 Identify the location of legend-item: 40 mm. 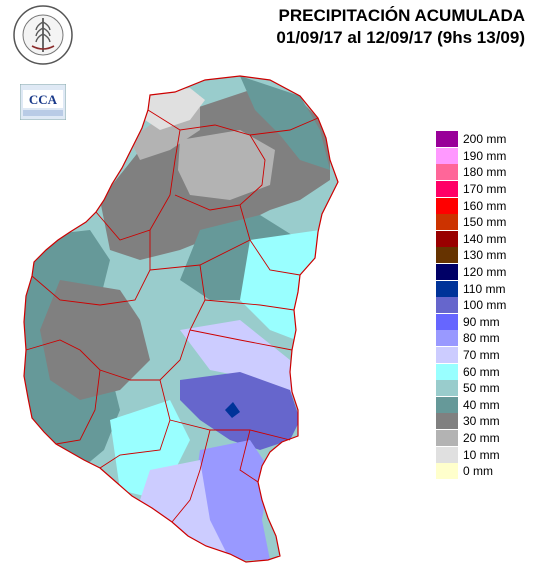
(483, 405).